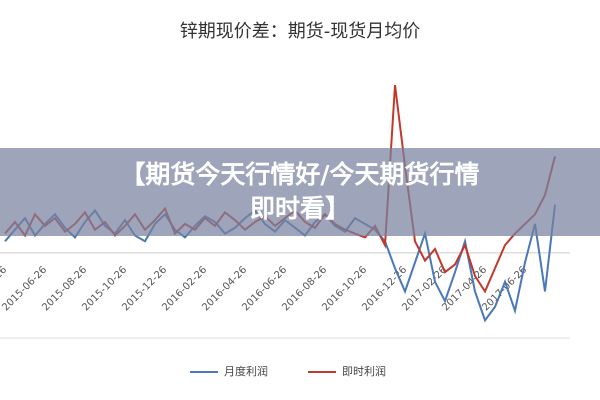  Describe the element at coordinates (246, 371) in the screenshot. I see `legend-label: 月度利润` at that location.